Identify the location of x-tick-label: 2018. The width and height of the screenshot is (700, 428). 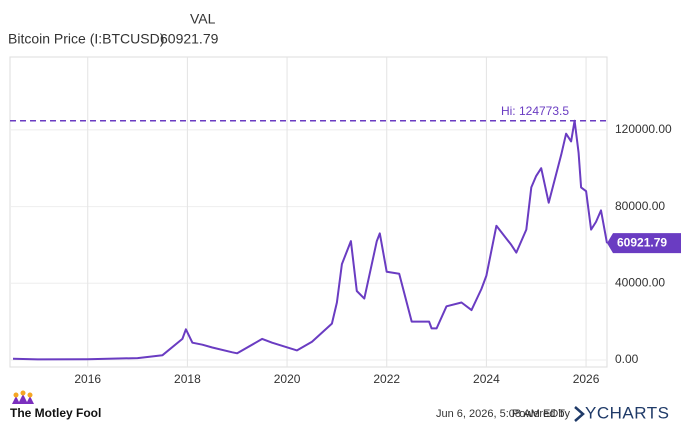
(187, 379).